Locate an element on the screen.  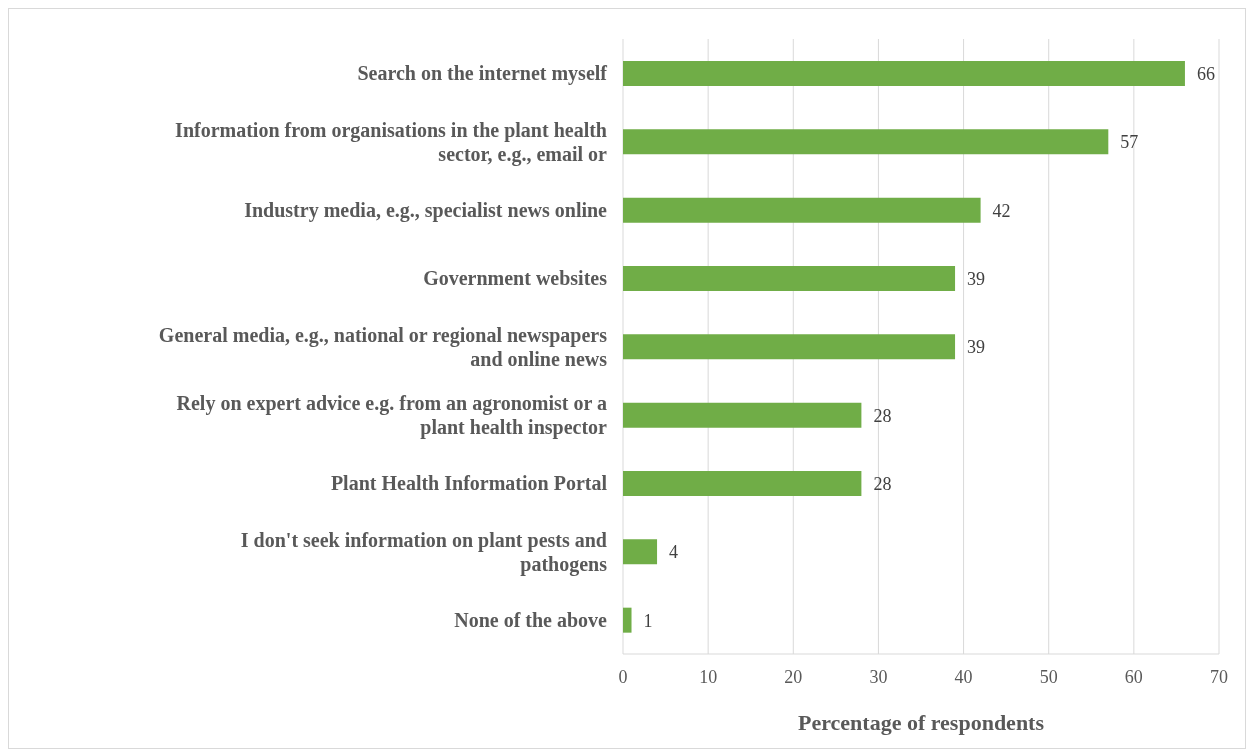
y-tick-label: General media, e.g., national or regional newspapers and online news is located at coordinates (383, 346).